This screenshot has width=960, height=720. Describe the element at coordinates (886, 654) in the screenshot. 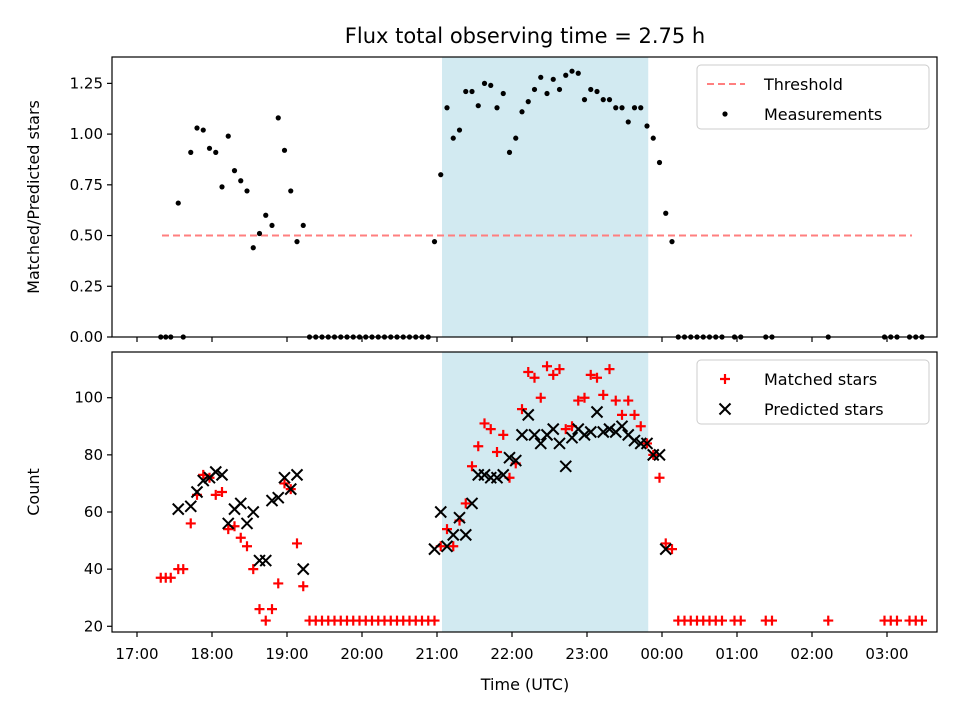

I see `x-tick-label: 03:00` at that location.